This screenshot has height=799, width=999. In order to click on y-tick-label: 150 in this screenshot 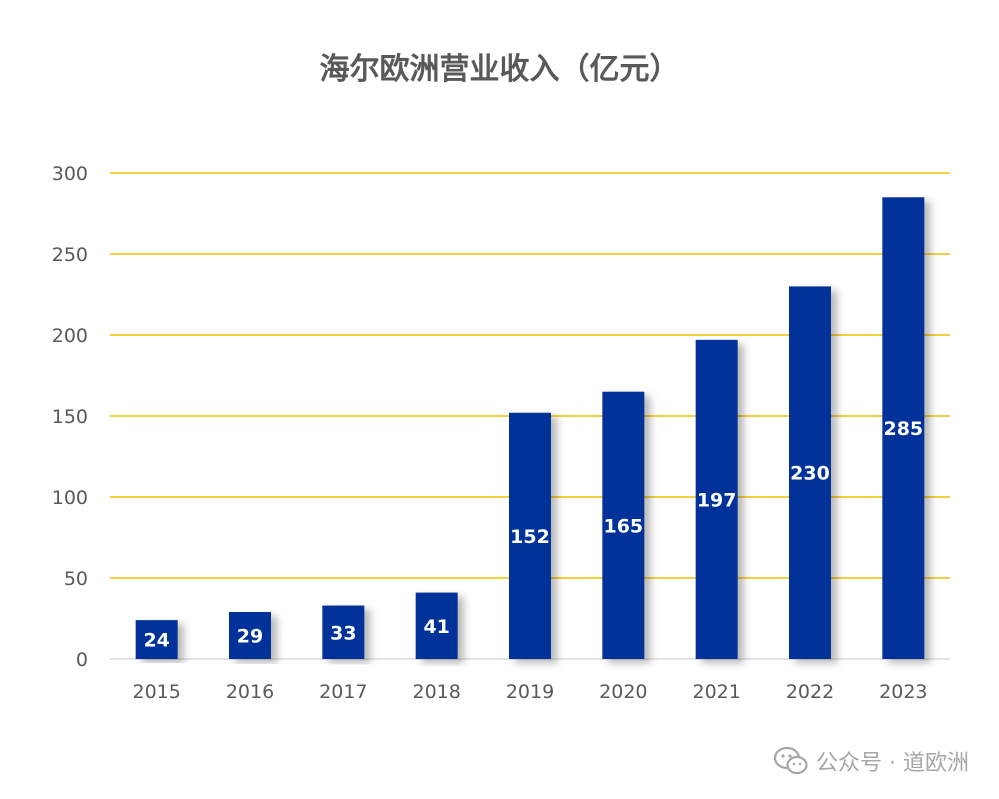, I will do `click(70, 417)`.